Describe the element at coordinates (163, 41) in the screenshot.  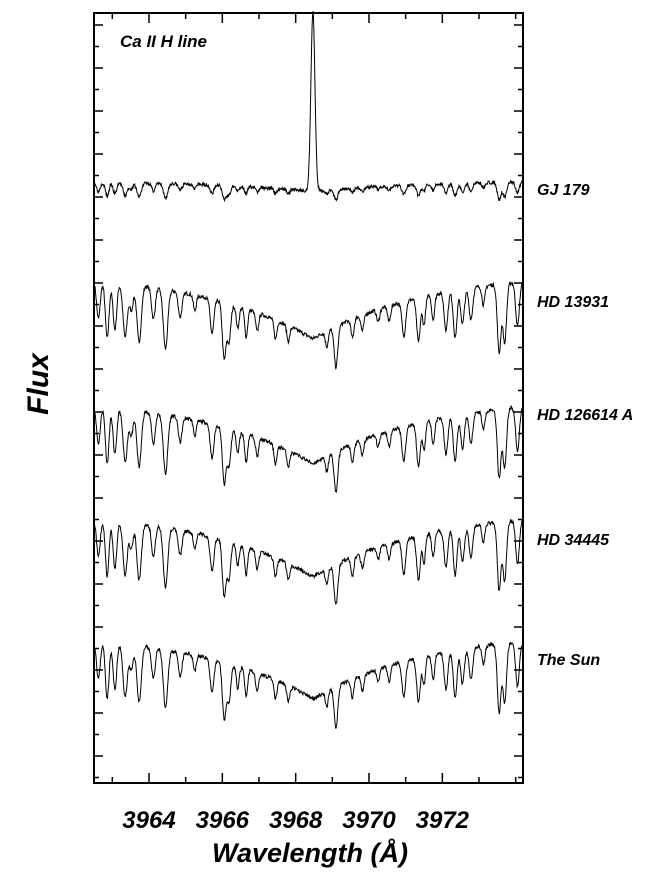
I see `line-annotation: Ca II H line` at that location.